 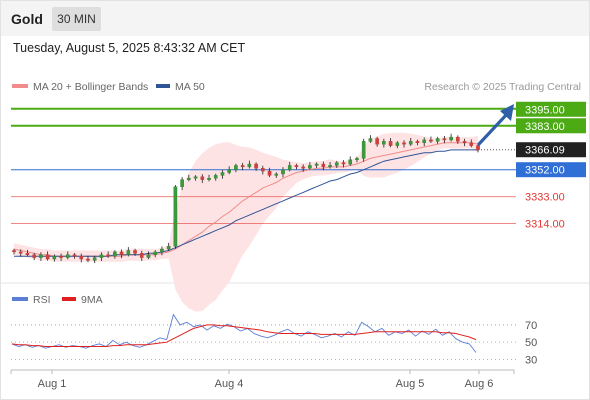 I want to click on x-axis-labels: Aug 1 Aug 4 Aug 5 Aug 6, so click(x=262, y=380).